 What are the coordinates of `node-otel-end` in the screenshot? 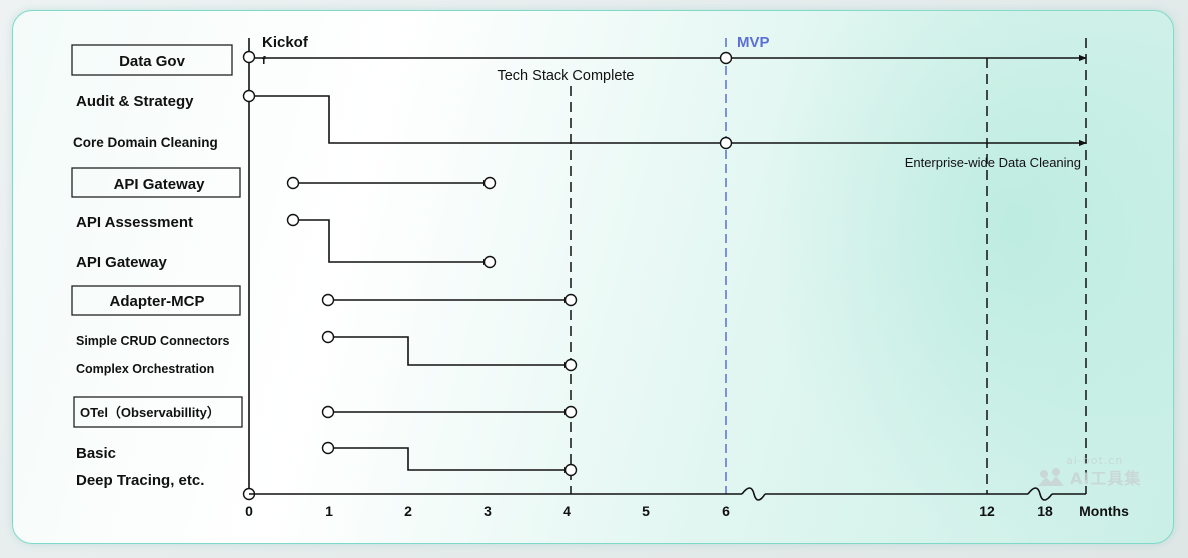 It's located at (571, 412).